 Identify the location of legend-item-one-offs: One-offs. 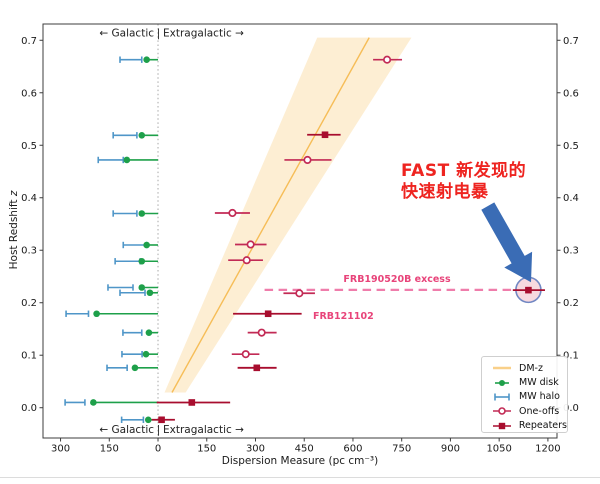
(527, 411).